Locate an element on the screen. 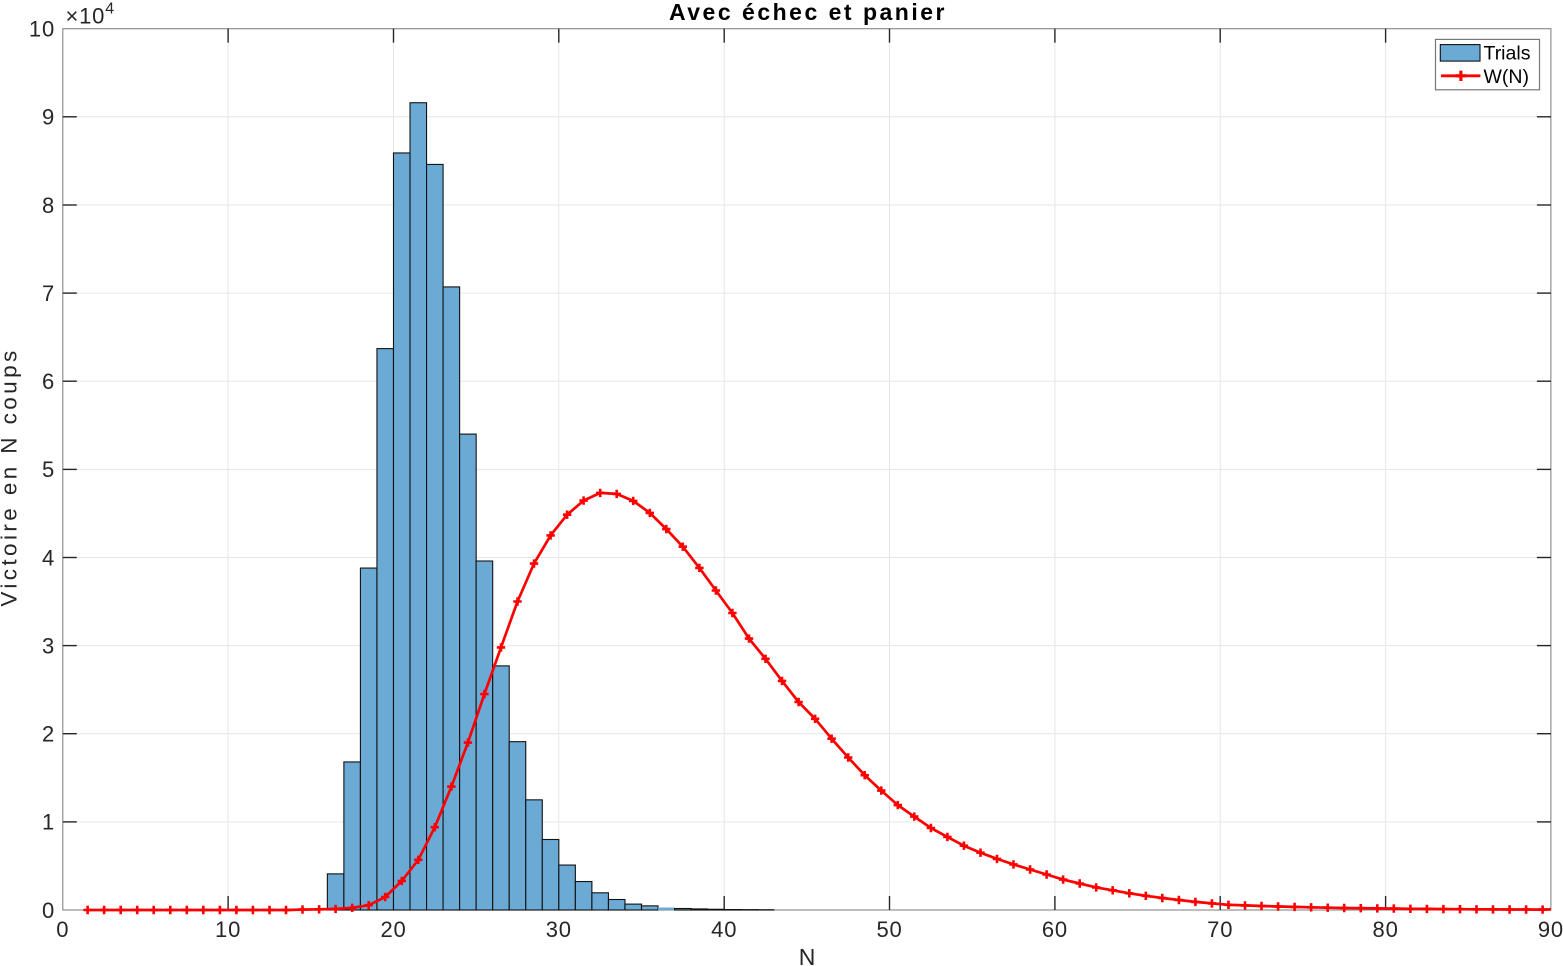  svg-text: W(N) is located at coordinates (1506, 77).